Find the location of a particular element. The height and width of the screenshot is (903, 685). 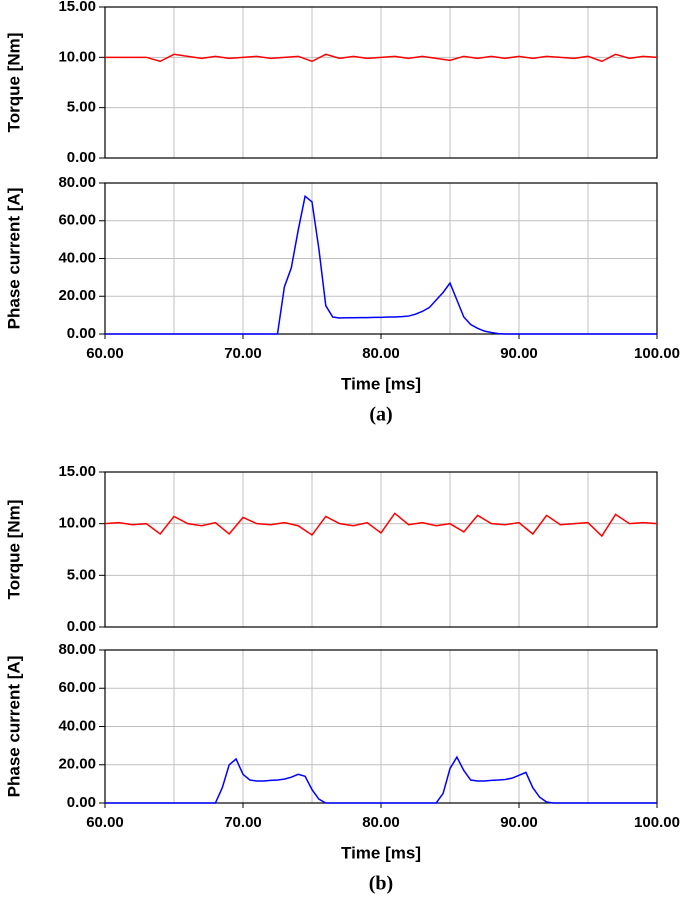

caption: (b) is located at coordinates (381, 884).